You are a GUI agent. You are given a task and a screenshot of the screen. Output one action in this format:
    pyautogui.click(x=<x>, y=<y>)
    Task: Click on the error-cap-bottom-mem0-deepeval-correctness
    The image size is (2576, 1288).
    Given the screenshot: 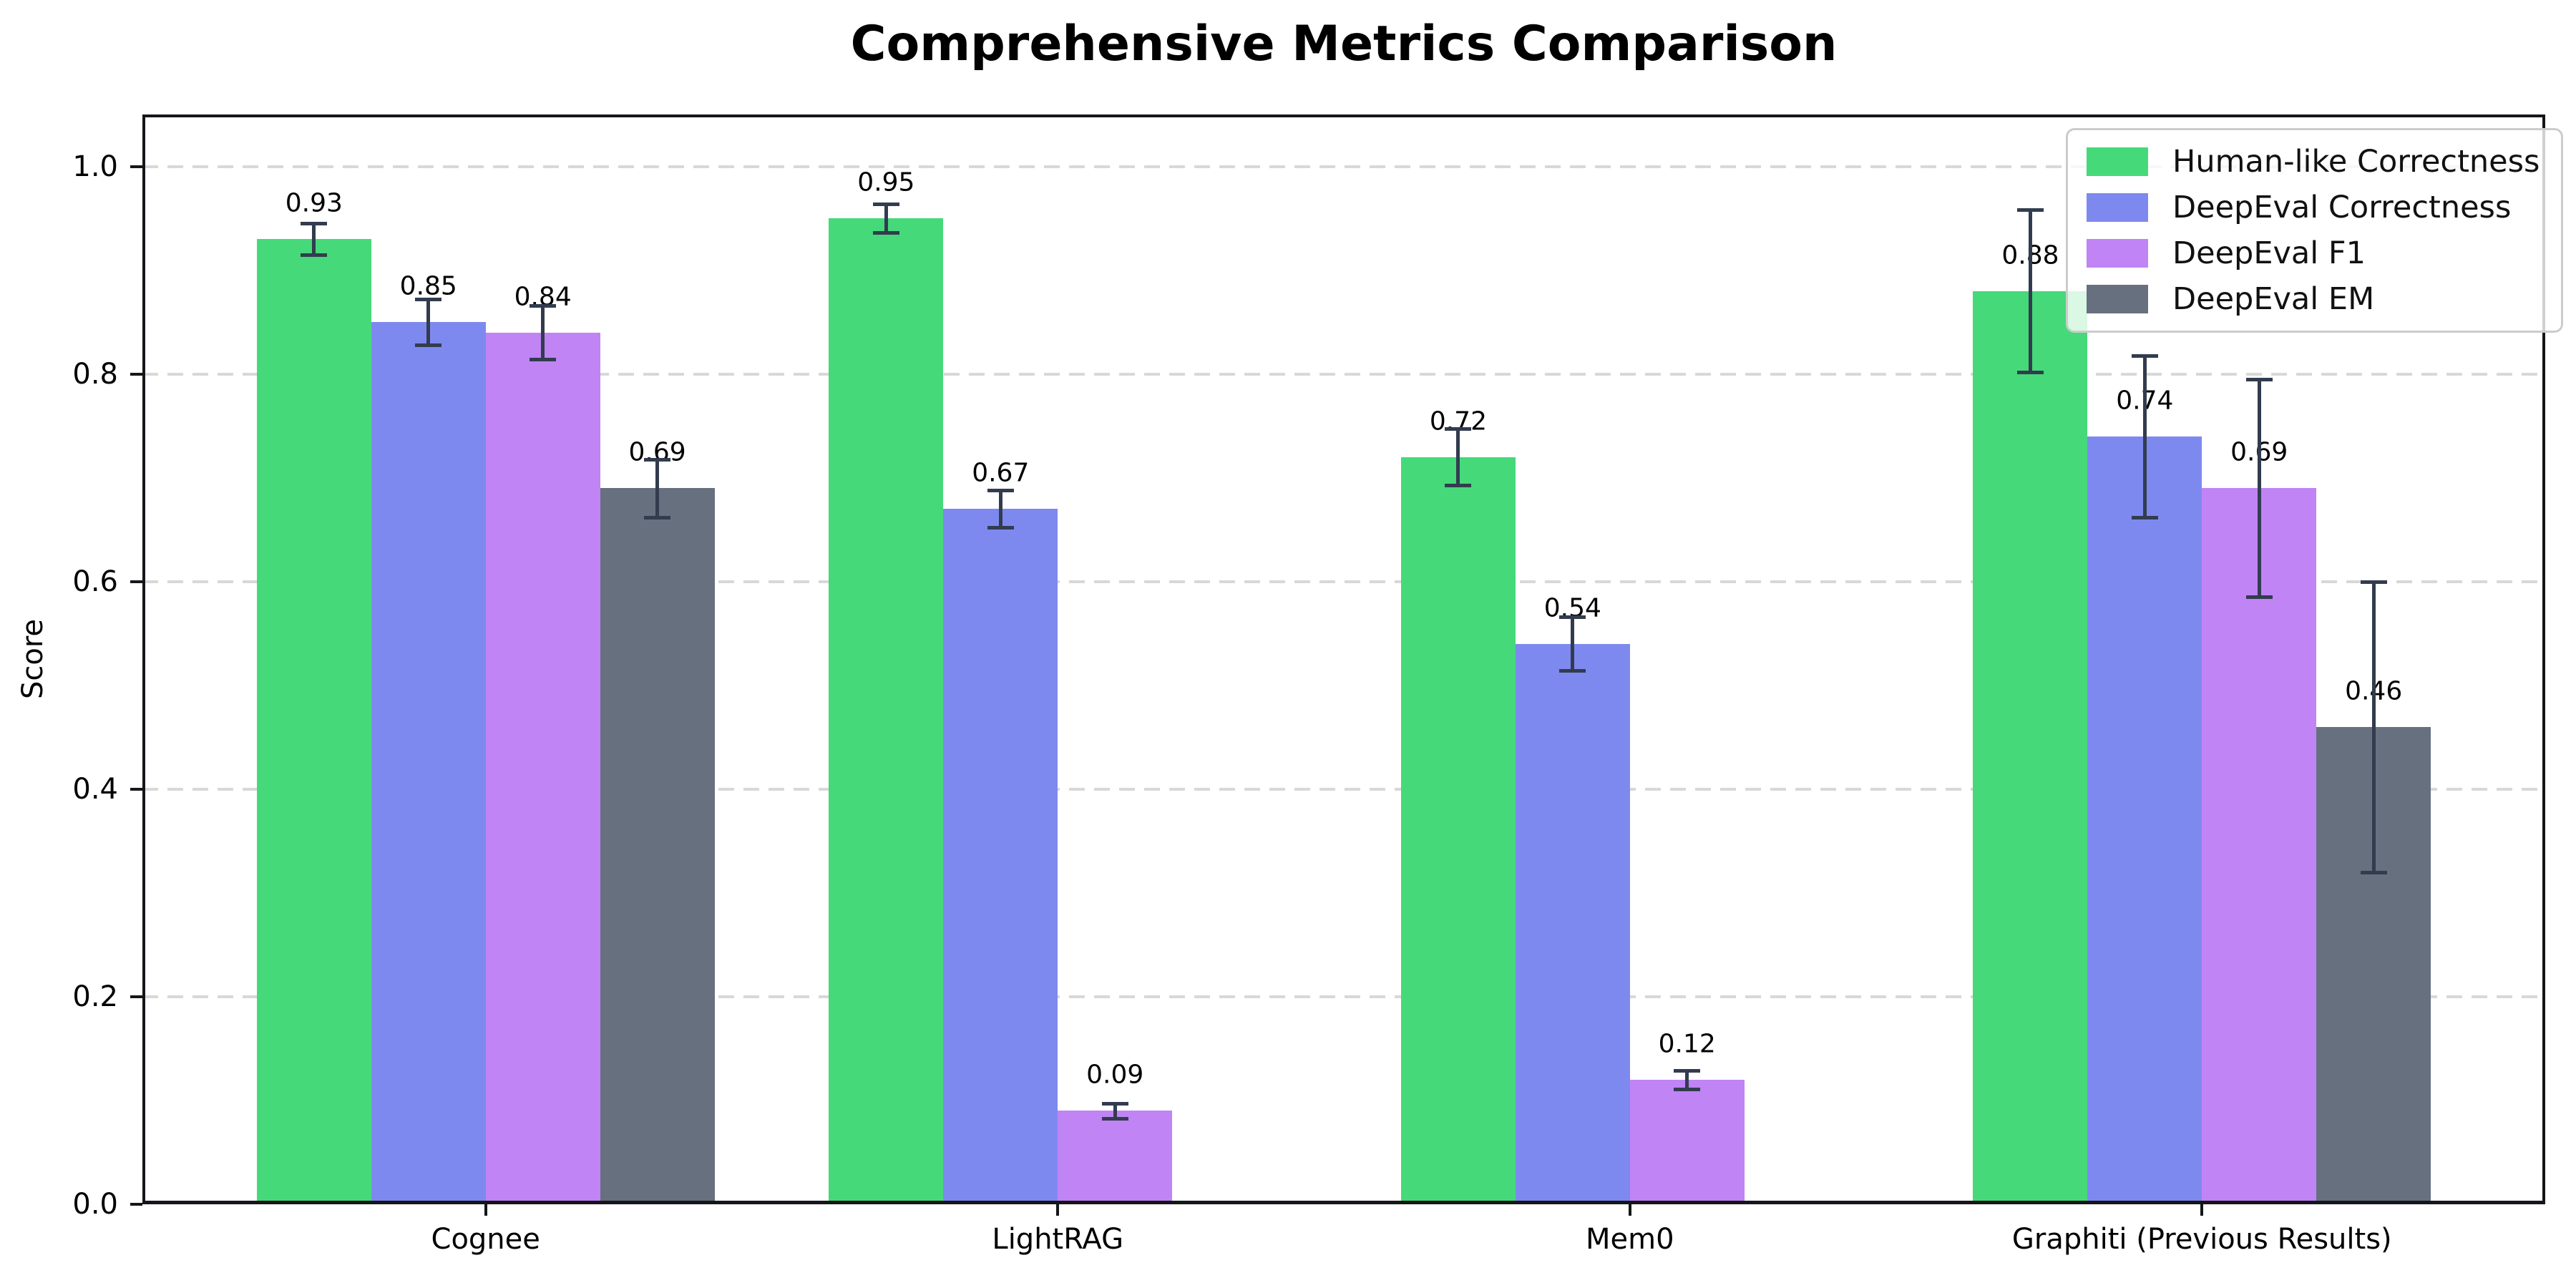 What is the action you would take?
    pyautogui.click(x=1572, y=671)
    